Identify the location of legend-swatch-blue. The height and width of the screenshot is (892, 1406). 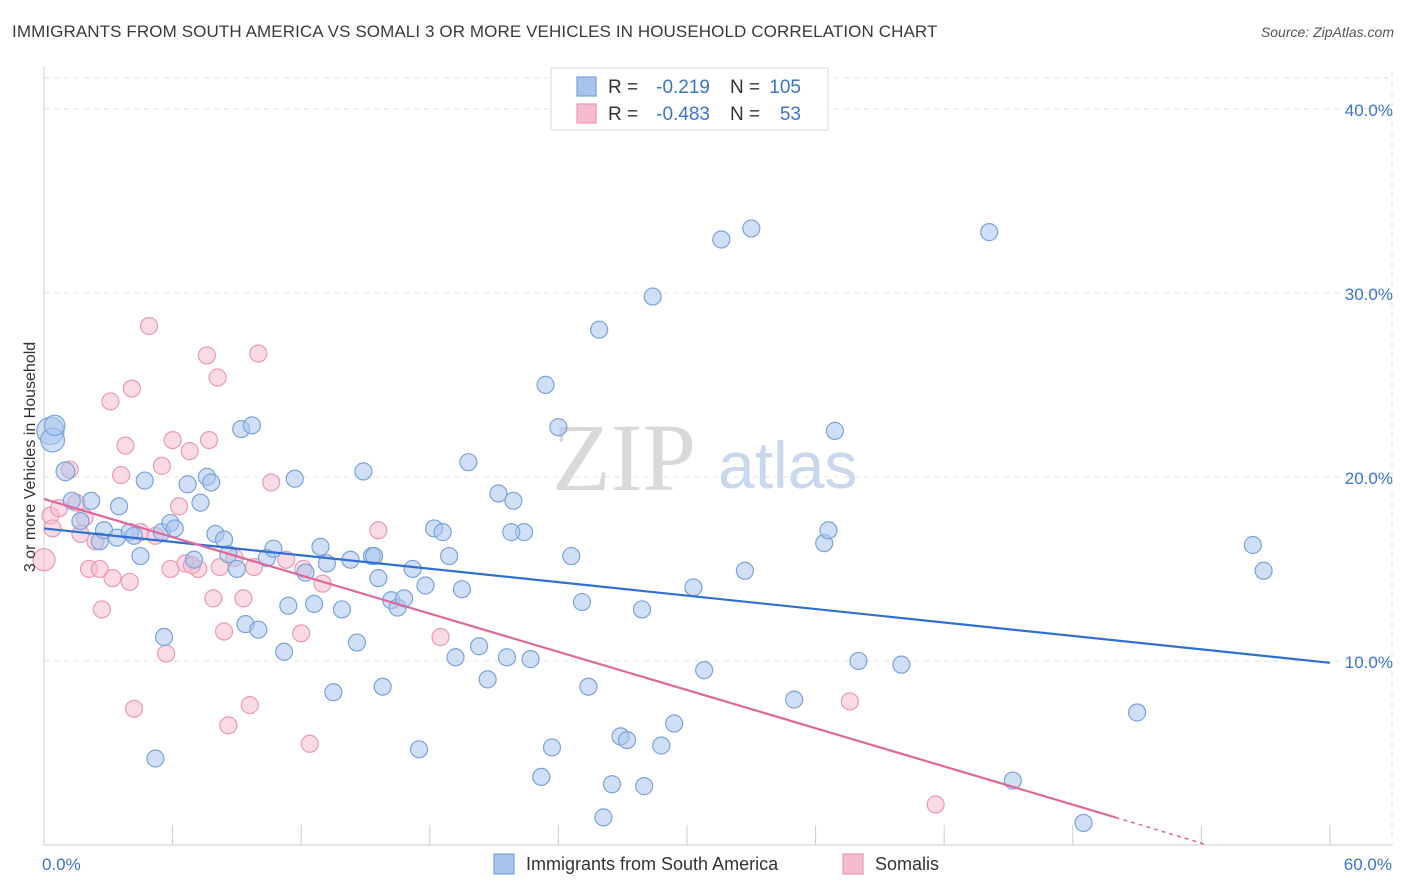
(586, 86).